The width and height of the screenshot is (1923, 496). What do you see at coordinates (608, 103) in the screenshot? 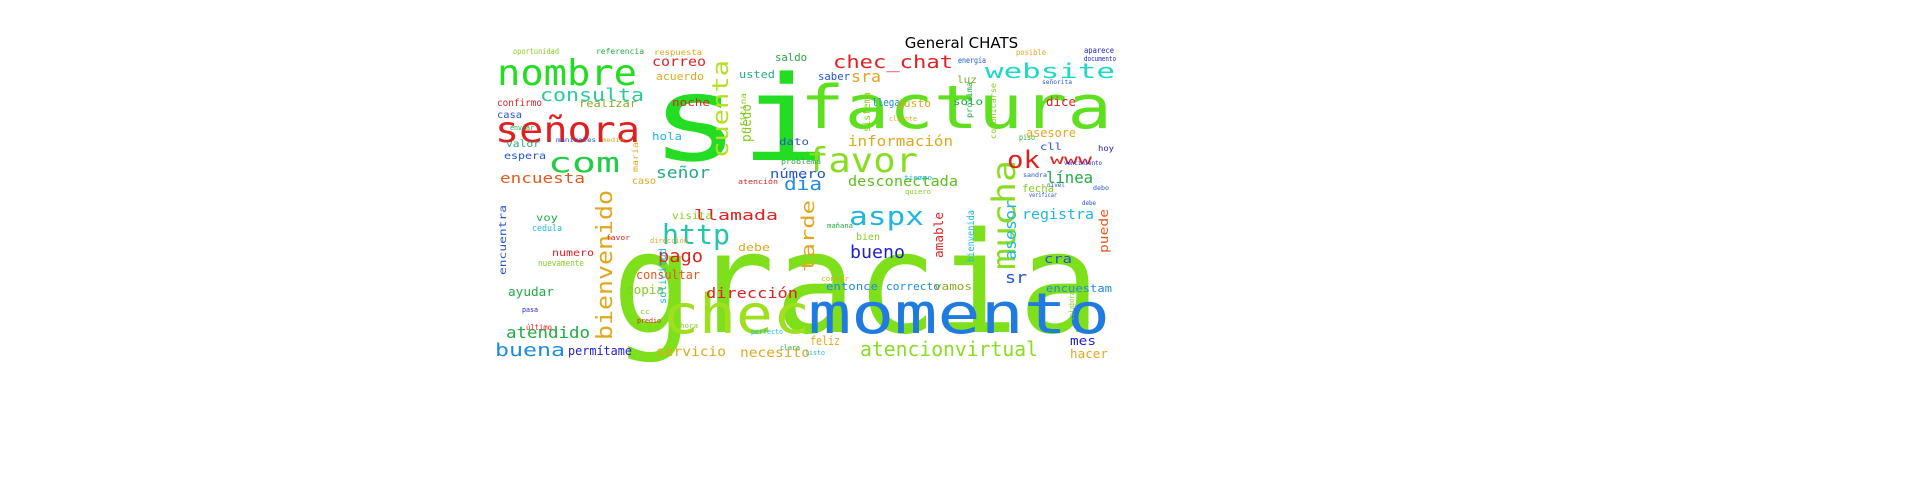
I see `word-40: realizar` at bounding box center [608, 103].